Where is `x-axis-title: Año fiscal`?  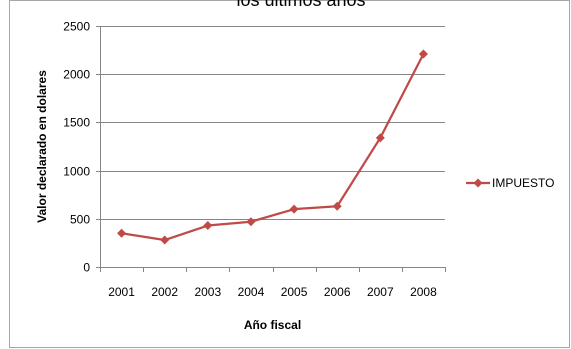
x-axis-title: Año fiscal is located at coordinates (272, 325).